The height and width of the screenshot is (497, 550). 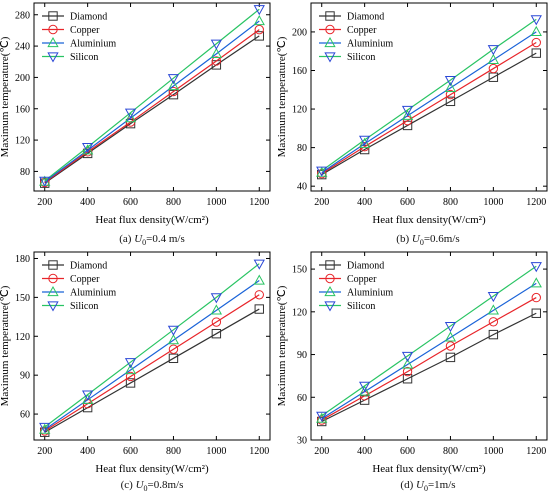 What do you see at coordinates (152, 486) in the screenshot?
I see `caption-c: (c) U0=0.8m/s` at bounding box center [152, 486].